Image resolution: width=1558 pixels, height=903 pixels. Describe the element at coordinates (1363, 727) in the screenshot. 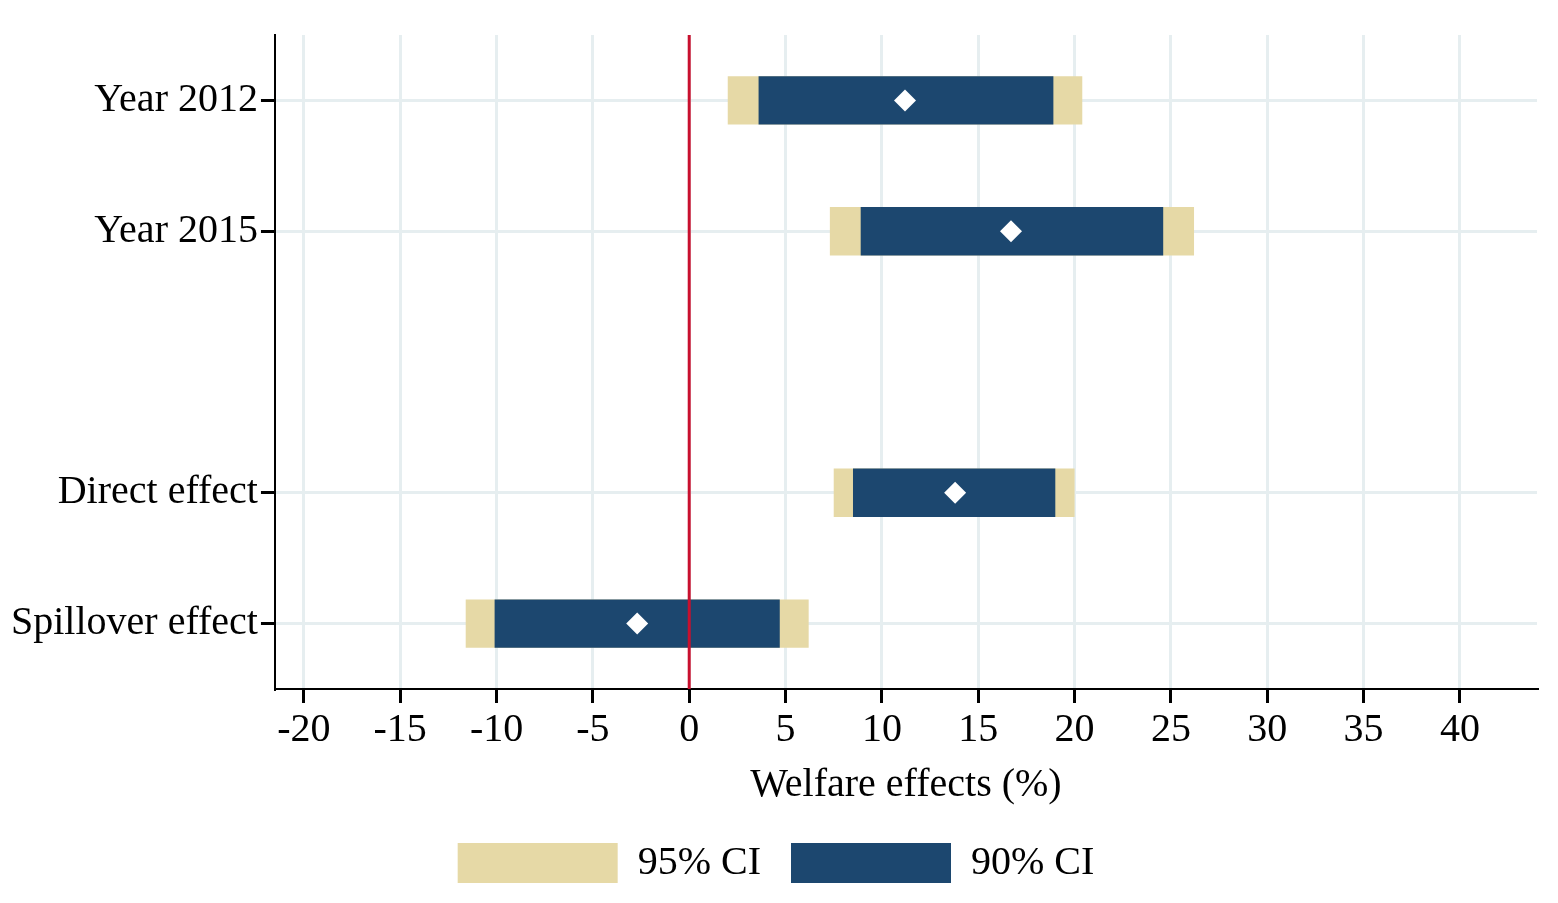

I see `x-tick-label: 35` at that location.